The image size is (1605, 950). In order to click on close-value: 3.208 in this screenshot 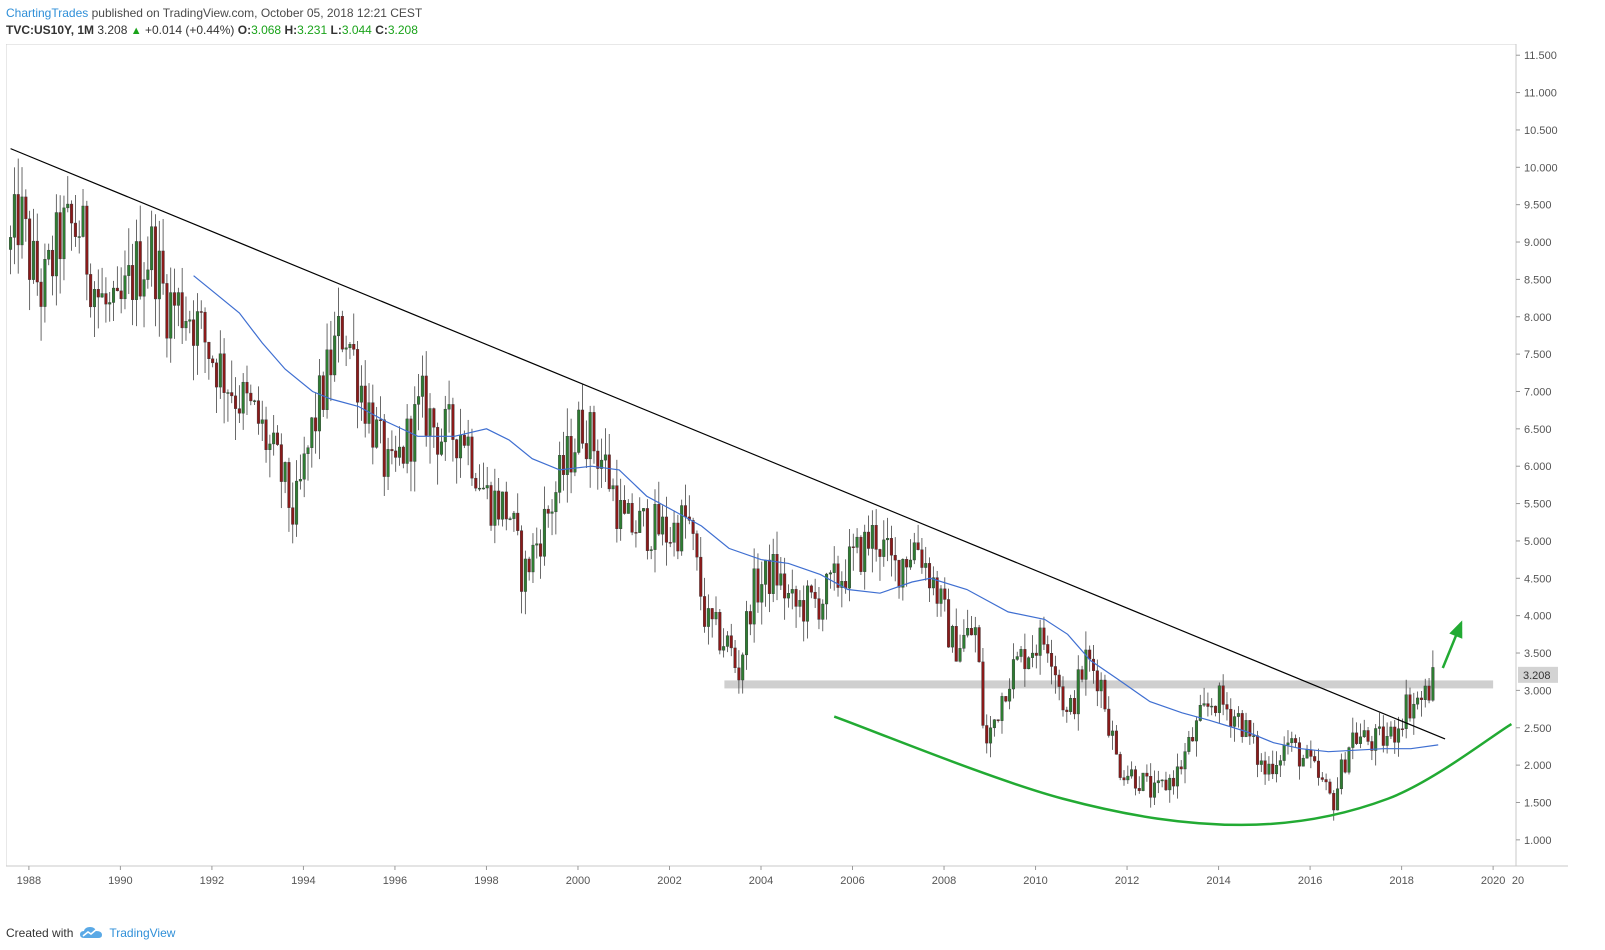, I will do `click(402, 30)`.